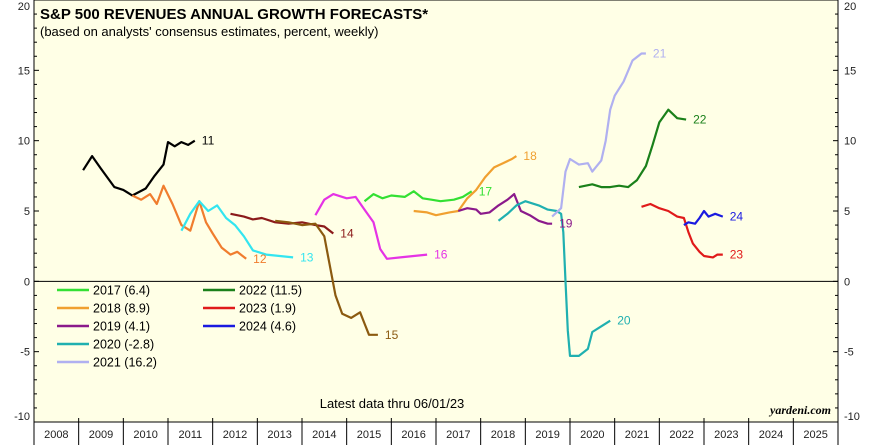 This screenshot has height=445, width=883. What do you see at coordinates (547, 435) in the screenshot?
I see `x-tick-label: 2019` at bounding box center [547, 435].